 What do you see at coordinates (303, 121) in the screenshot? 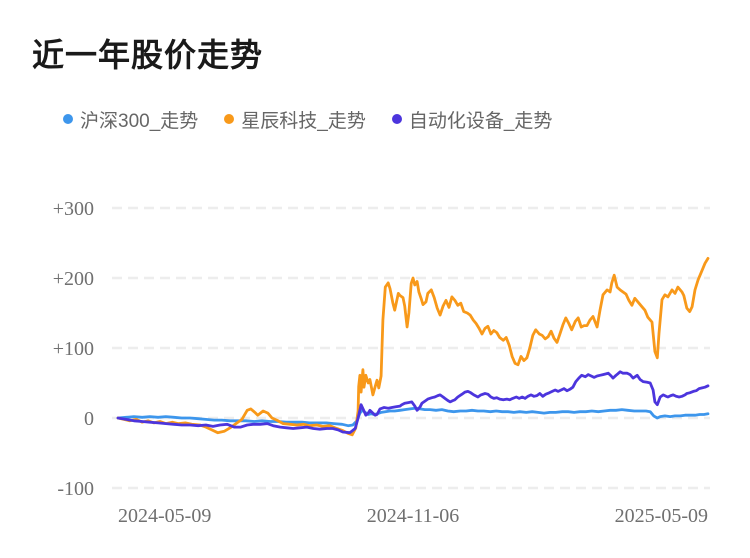
I see `legend-label-xingchen-tech: 星辰科技_走势` at bounding box center [303, 121].